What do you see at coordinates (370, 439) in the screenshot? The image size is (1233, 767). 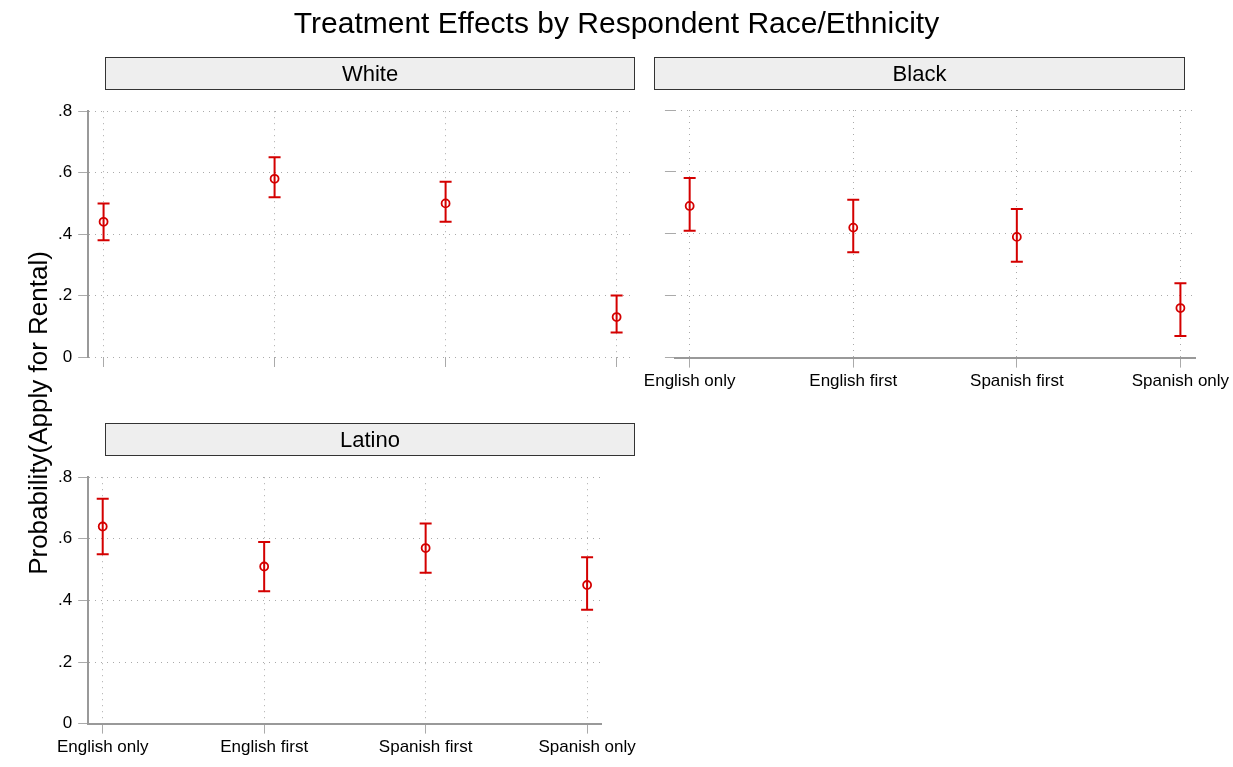 I see `chart-subtitle: Latino` at bounding box center [370, 439].